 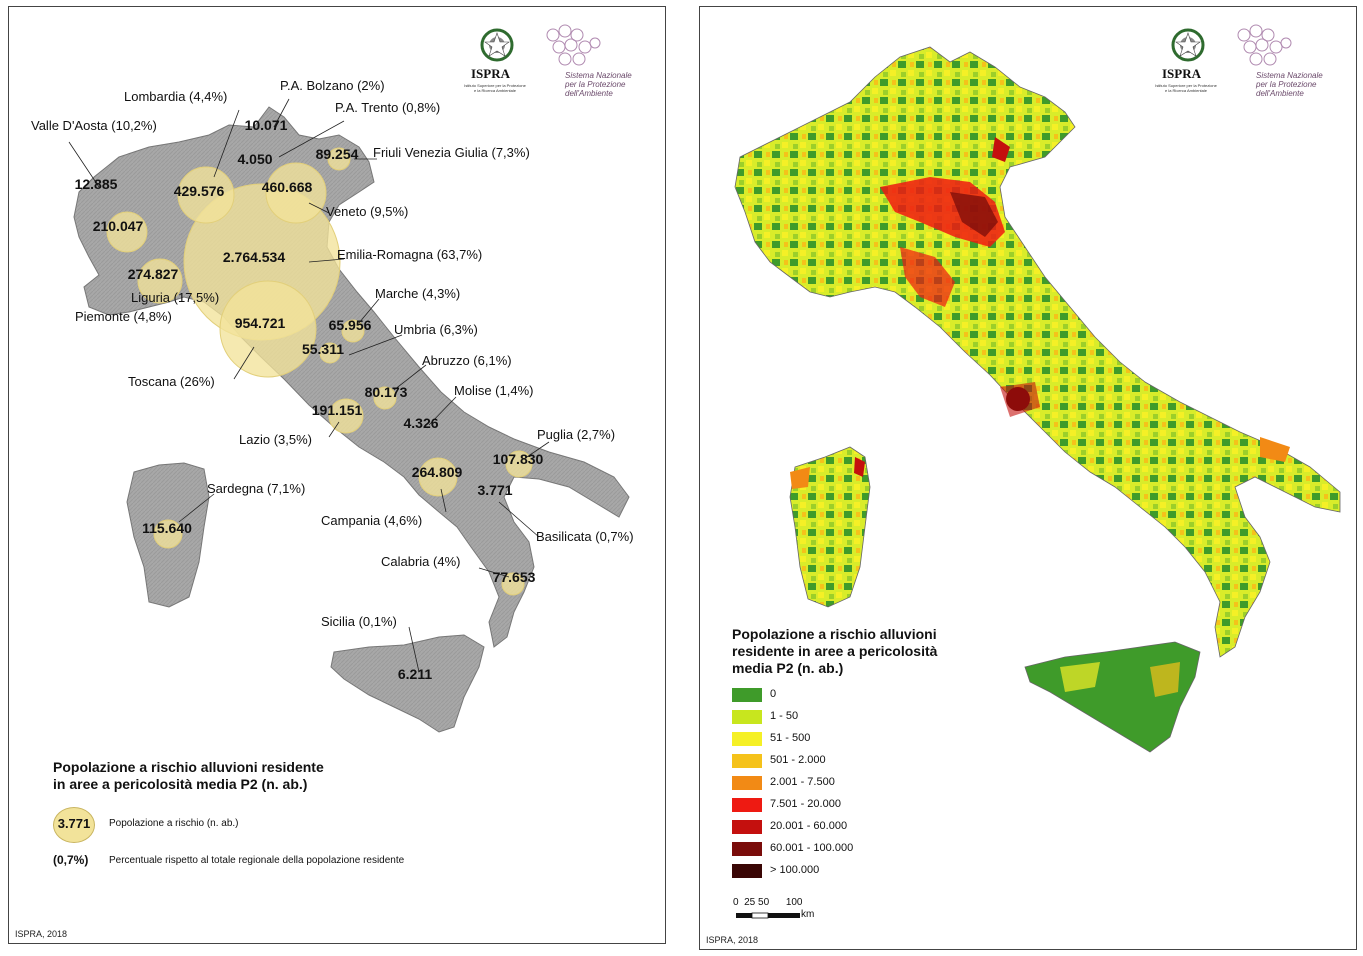 I want to click on region-label: Puglia (2,7%), so click(x=576, y=434).